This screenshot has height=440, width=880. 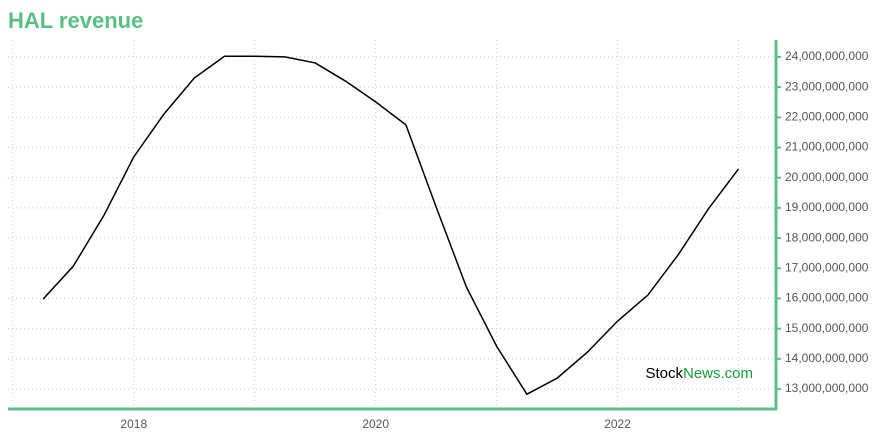 What do you see at coordinates (827, 328) in the screenshot?
I see `y-tick-label: 15,000,000,000` at bounding box center [827, 328].